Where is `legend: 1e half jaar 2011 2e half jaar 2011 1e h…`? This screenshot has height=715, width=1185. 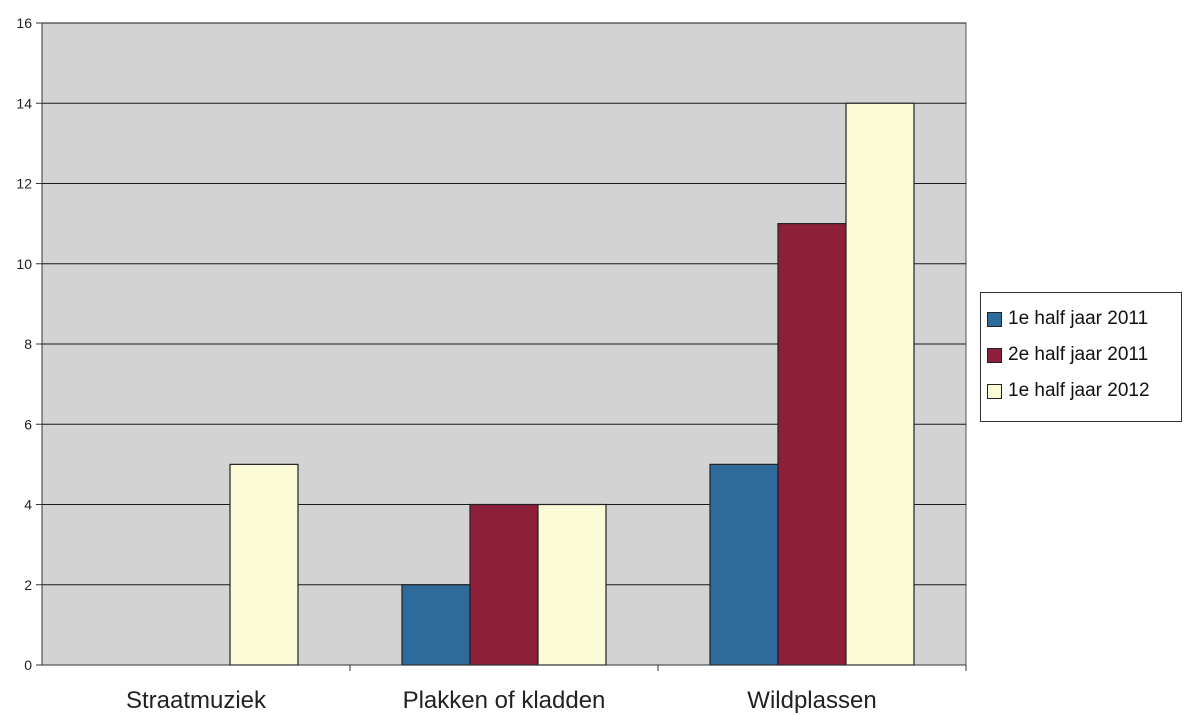 legend: 1e half jaar 2011 2e half jaar 2011 1e h… is located at coordinates (1081, 357).